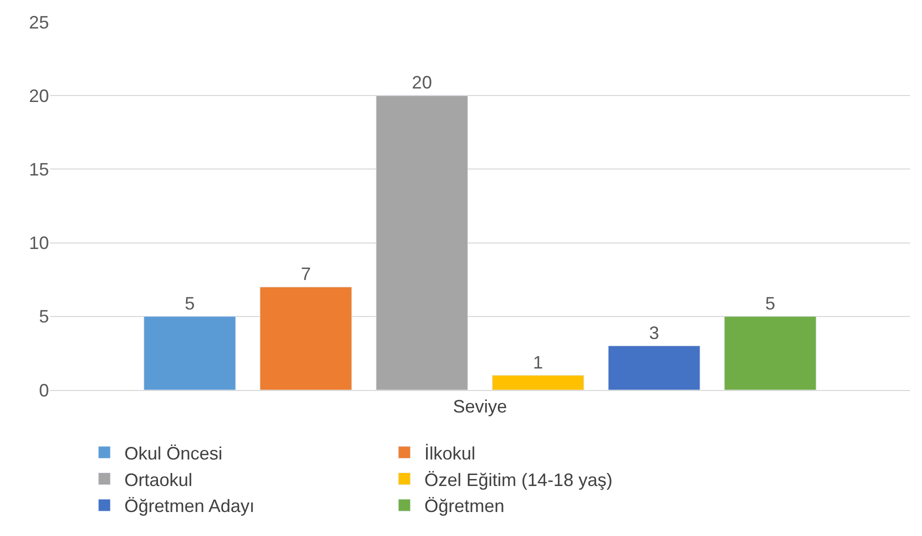  What do you see at coordinates (173, 453) in the screenshot?
I see `legend-label: Okul Öncesi` at bounding box center [173, 453].